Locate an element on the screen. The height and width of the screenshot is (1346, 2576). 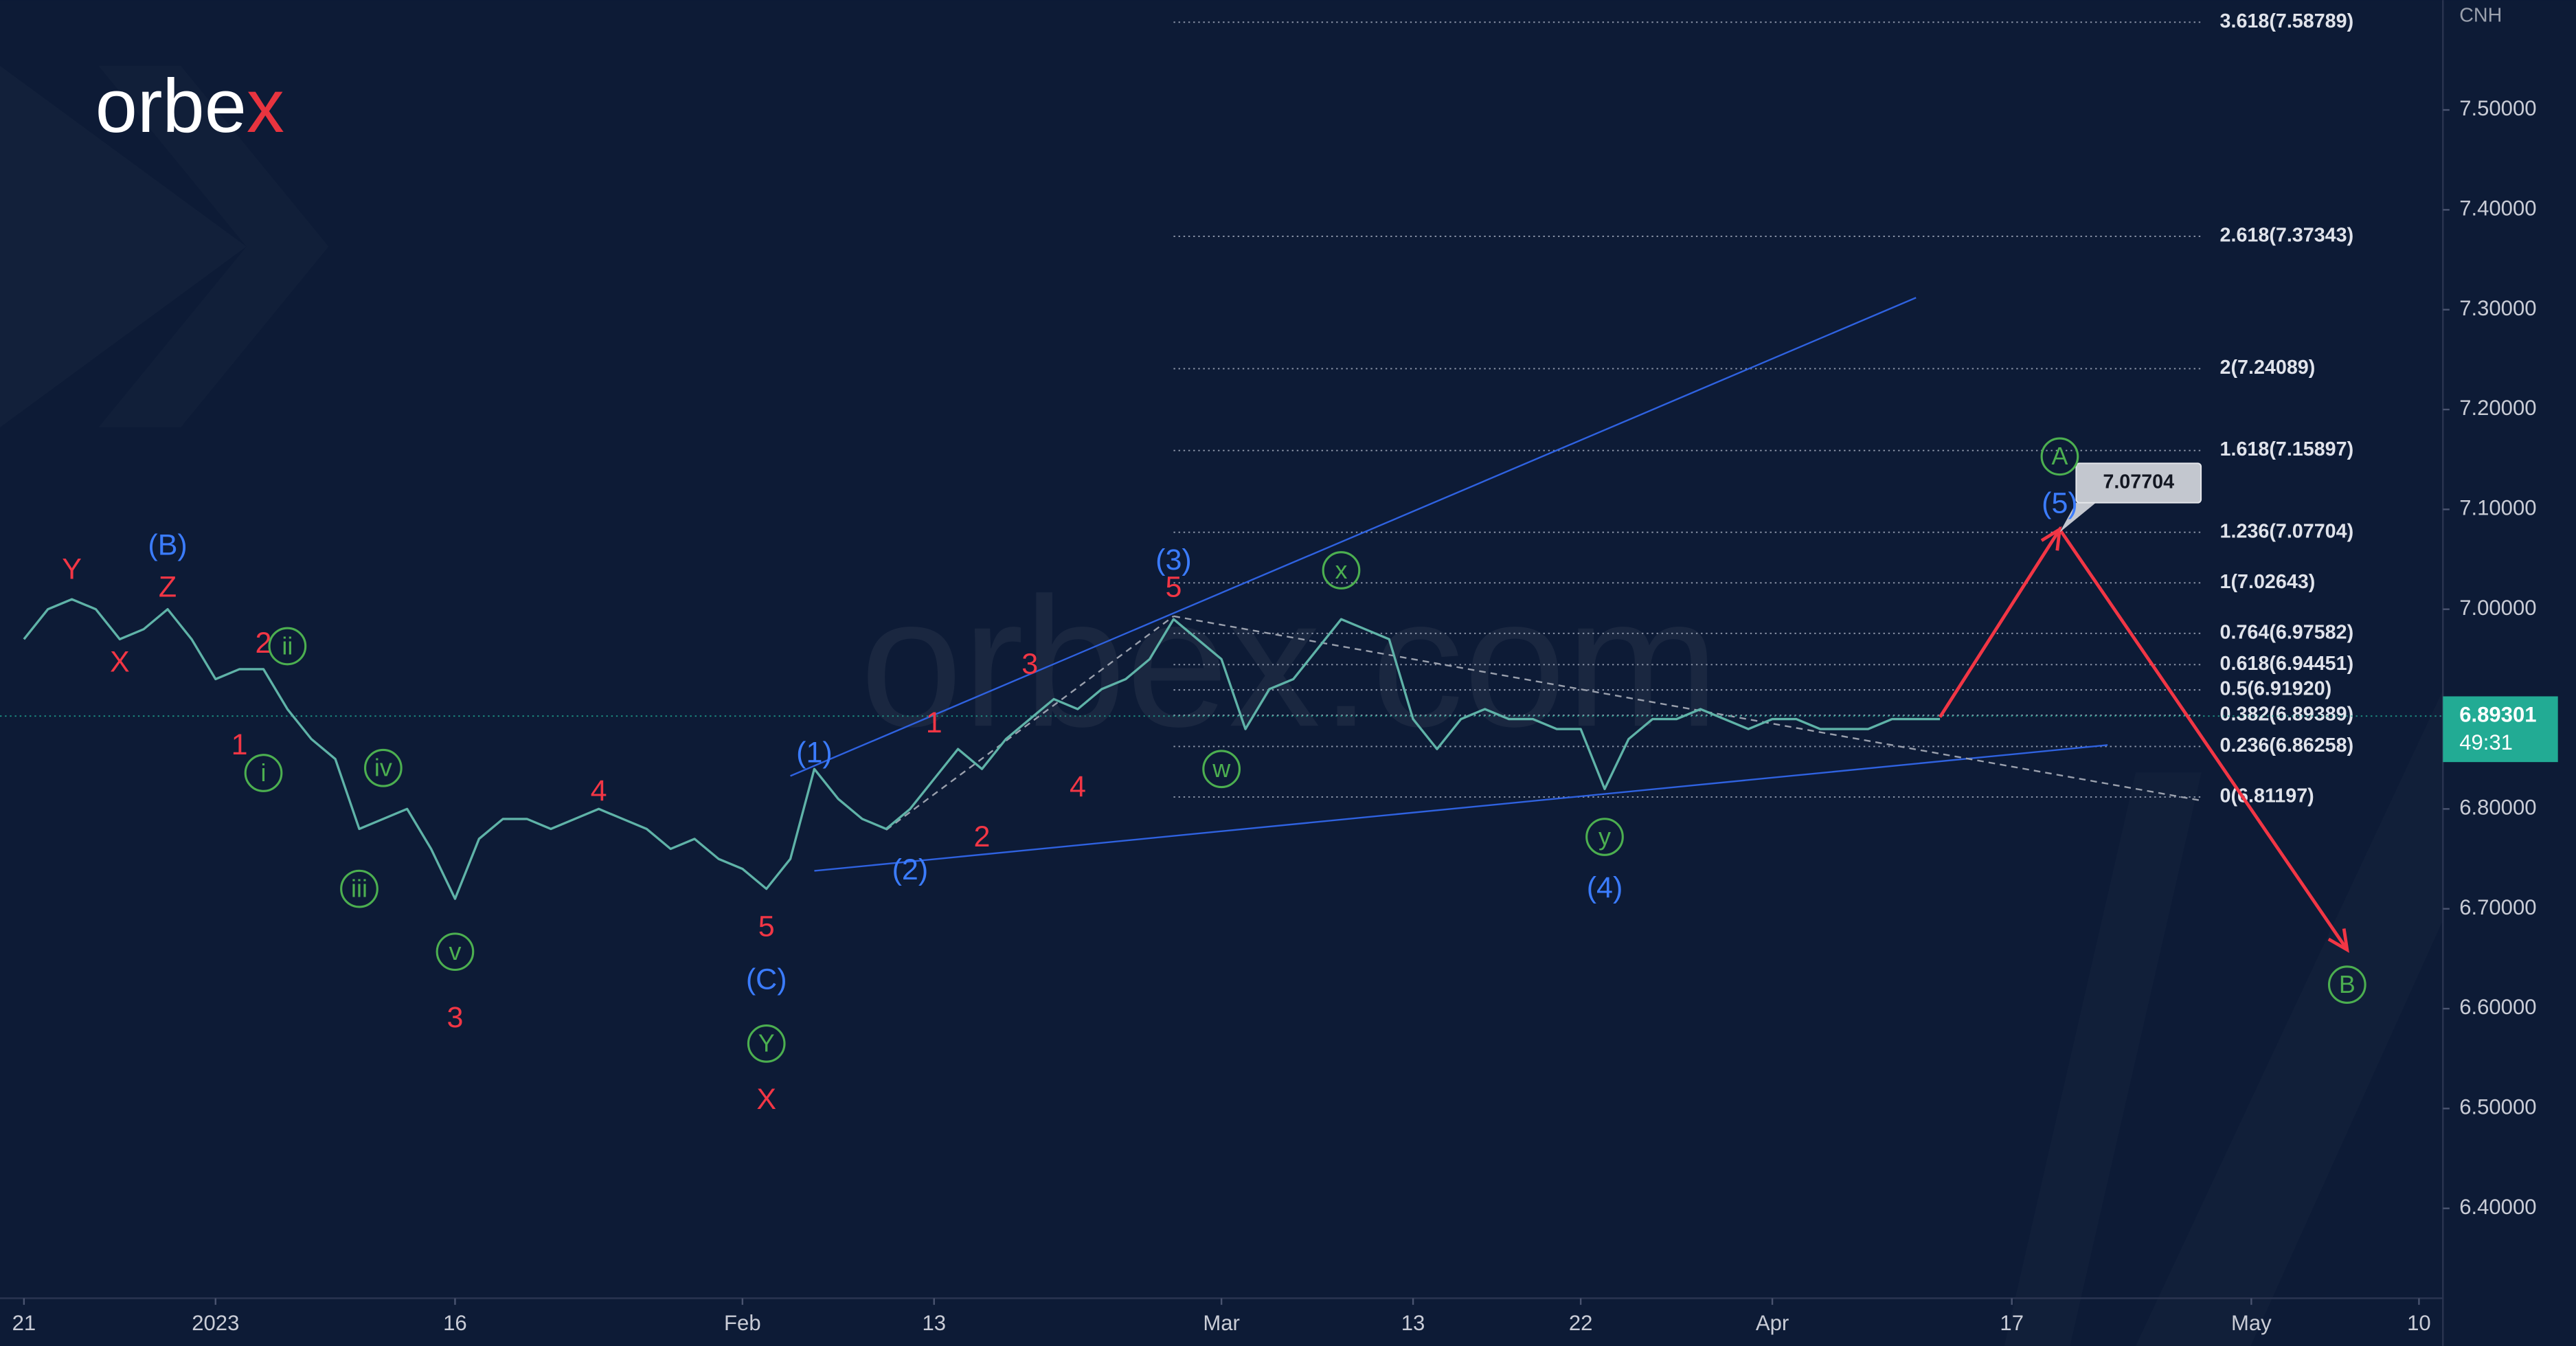
wave-label: (C) is located at coordinates (766, 979).